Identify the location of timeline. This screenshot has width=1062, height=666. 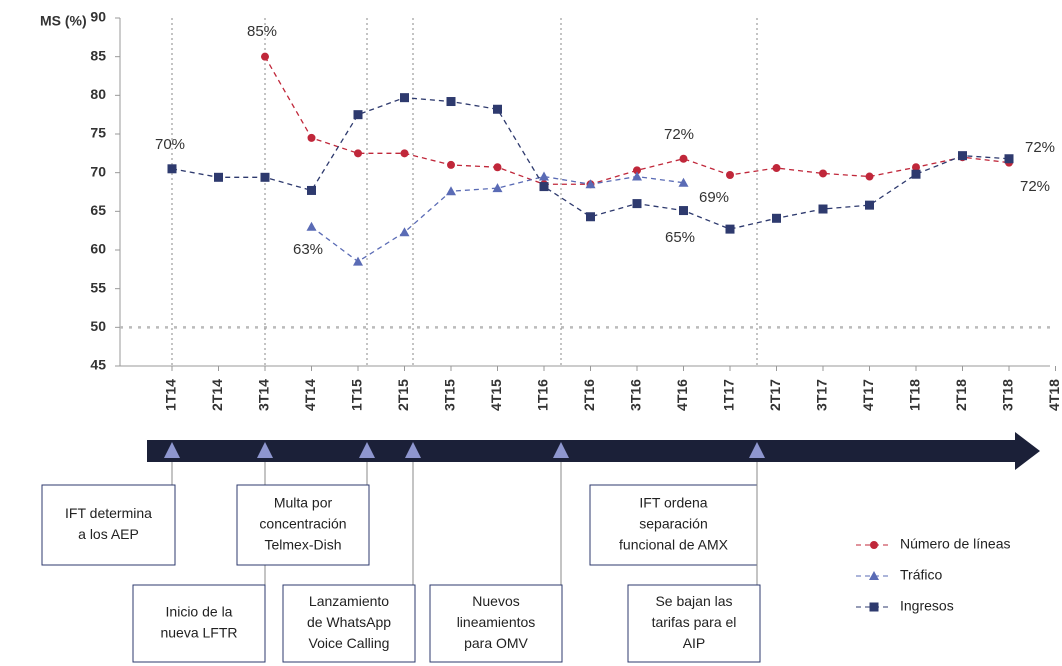
(582, 451).